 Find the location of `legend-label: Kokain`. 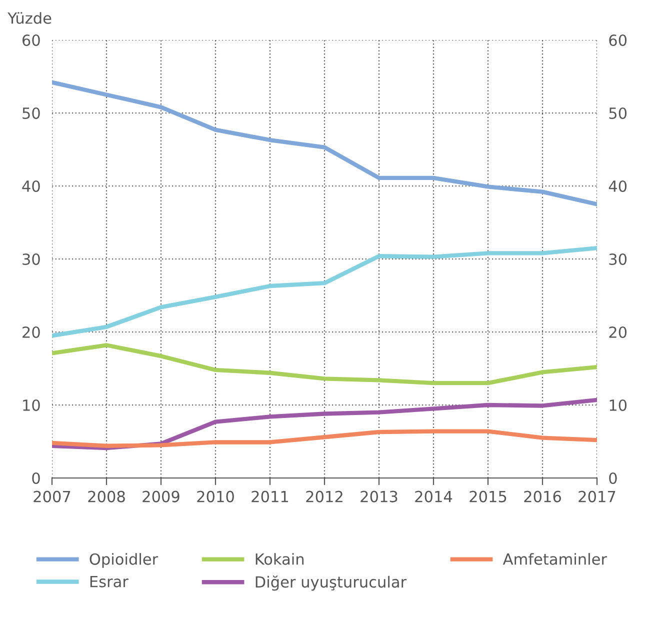

legend-label: Kokain is located at coordinates (280, 559).